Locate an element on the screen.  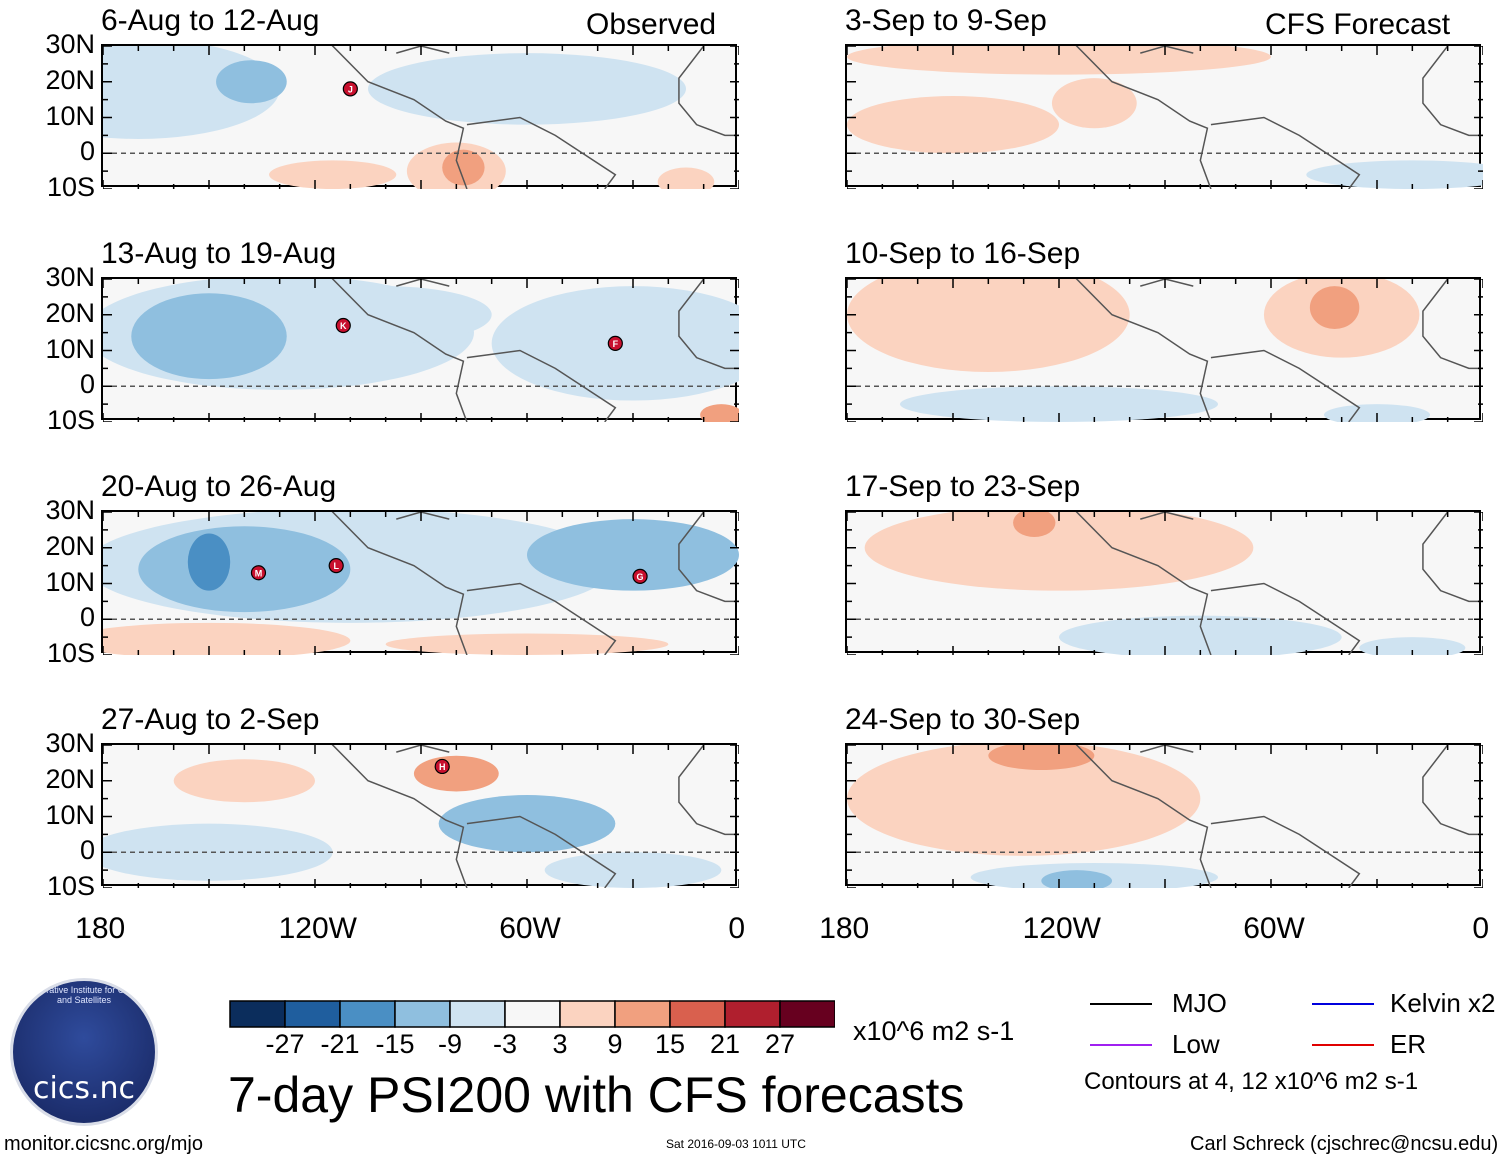
contour-note: Contours at 4, 12 x10^6 m2 s-1 is located at coordinates (1251, 1081).